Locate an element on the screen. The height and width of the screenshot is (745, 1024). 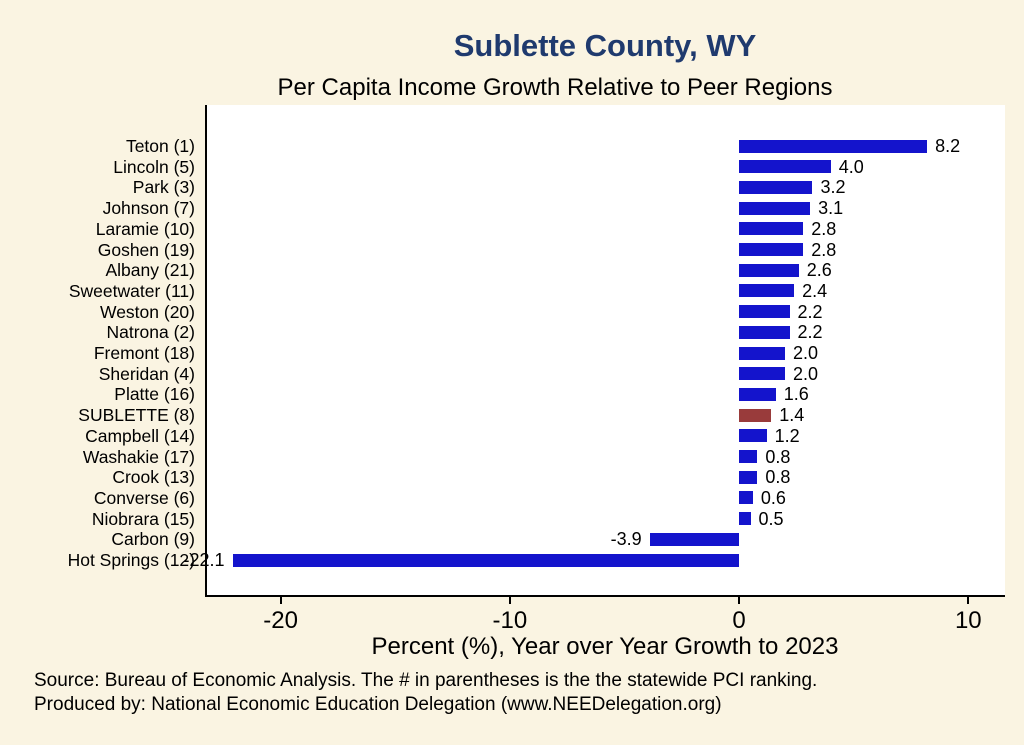
category-label: Fremont (18) is located at coordinates (144, 353).